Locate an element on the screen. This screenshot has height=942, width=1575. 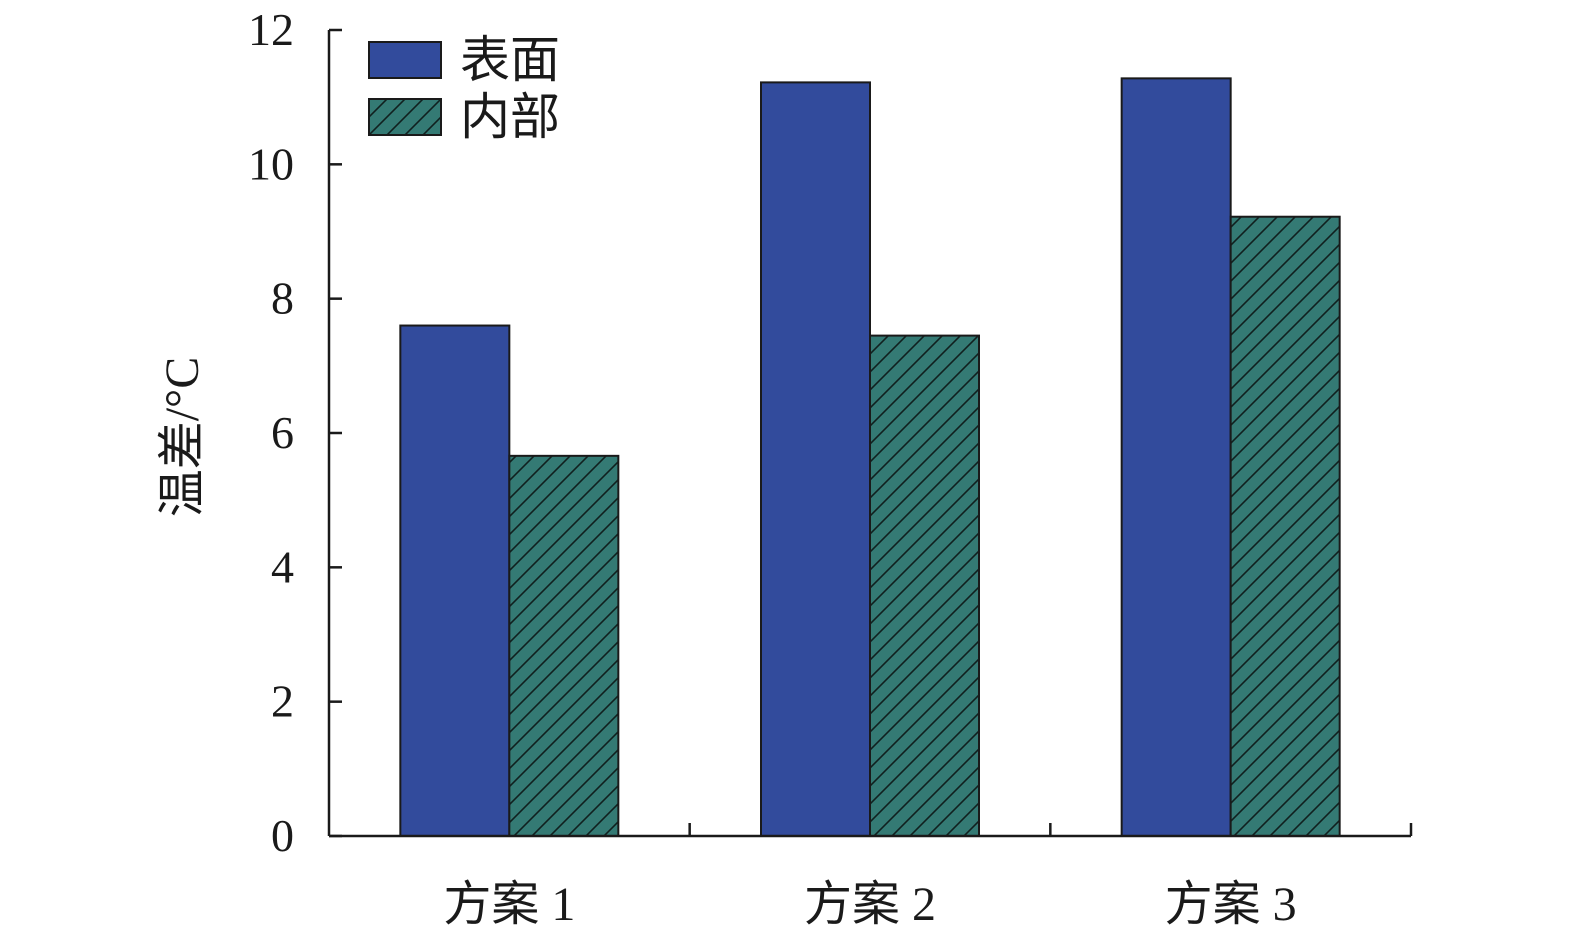
y-tick-label: 8 is located at coordinates (282, 298).